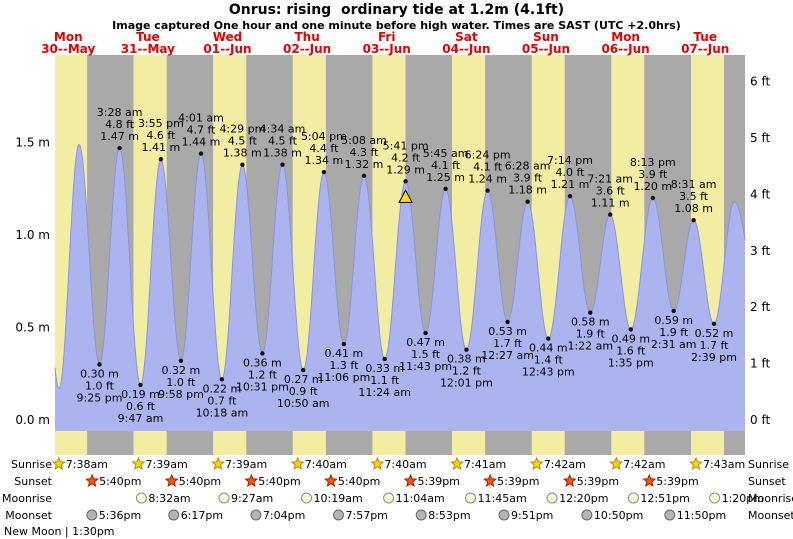 The height and width of the screenshot is (539, 793). Describe the element at coordinates (141, 418) in the screenshot. I see `low-tide-label: 9:47 am` at that location.